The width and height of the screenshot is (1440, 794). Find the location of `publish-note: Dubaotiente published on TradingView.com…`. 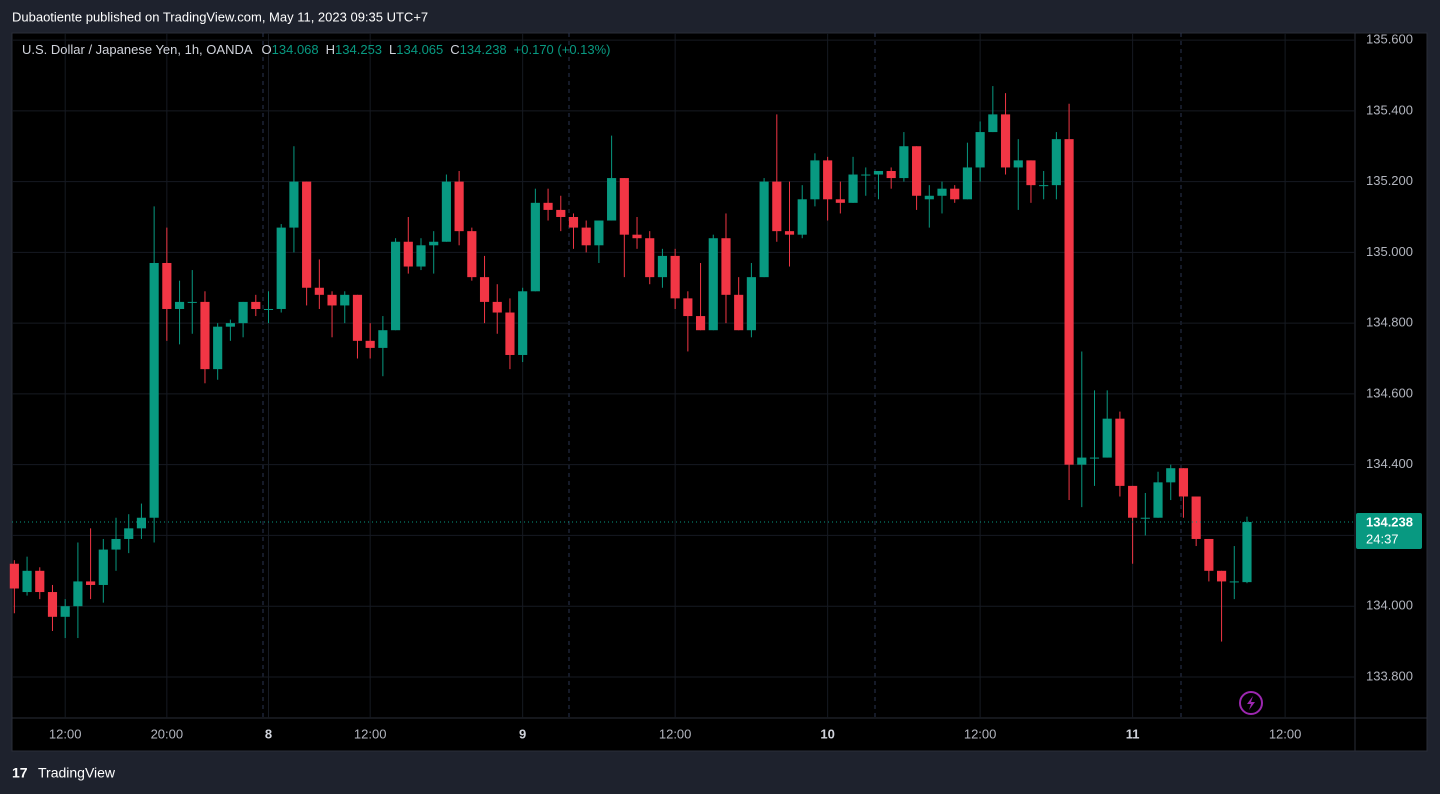

publish-note: Dubaotiente published on TradingView.com… is located at coordinates (220, 16).